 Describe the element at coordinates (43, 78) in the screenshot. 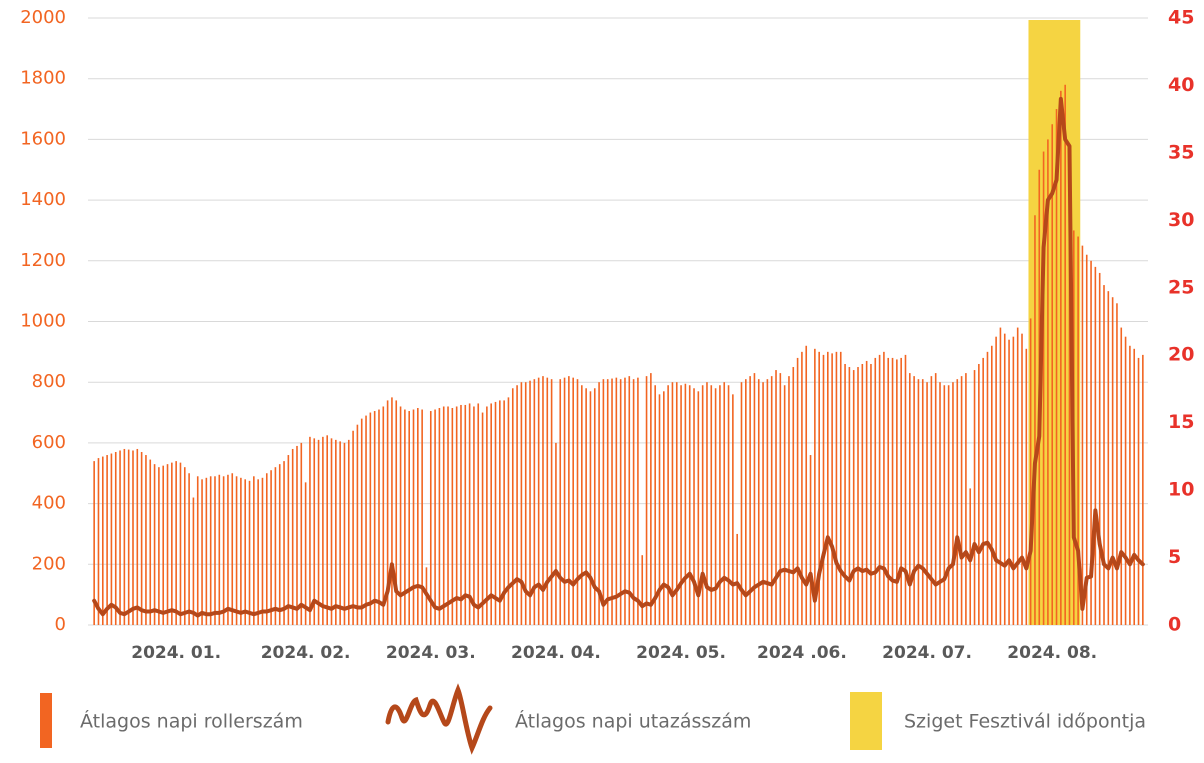

I see `y-tick-label: 1800` at that location.